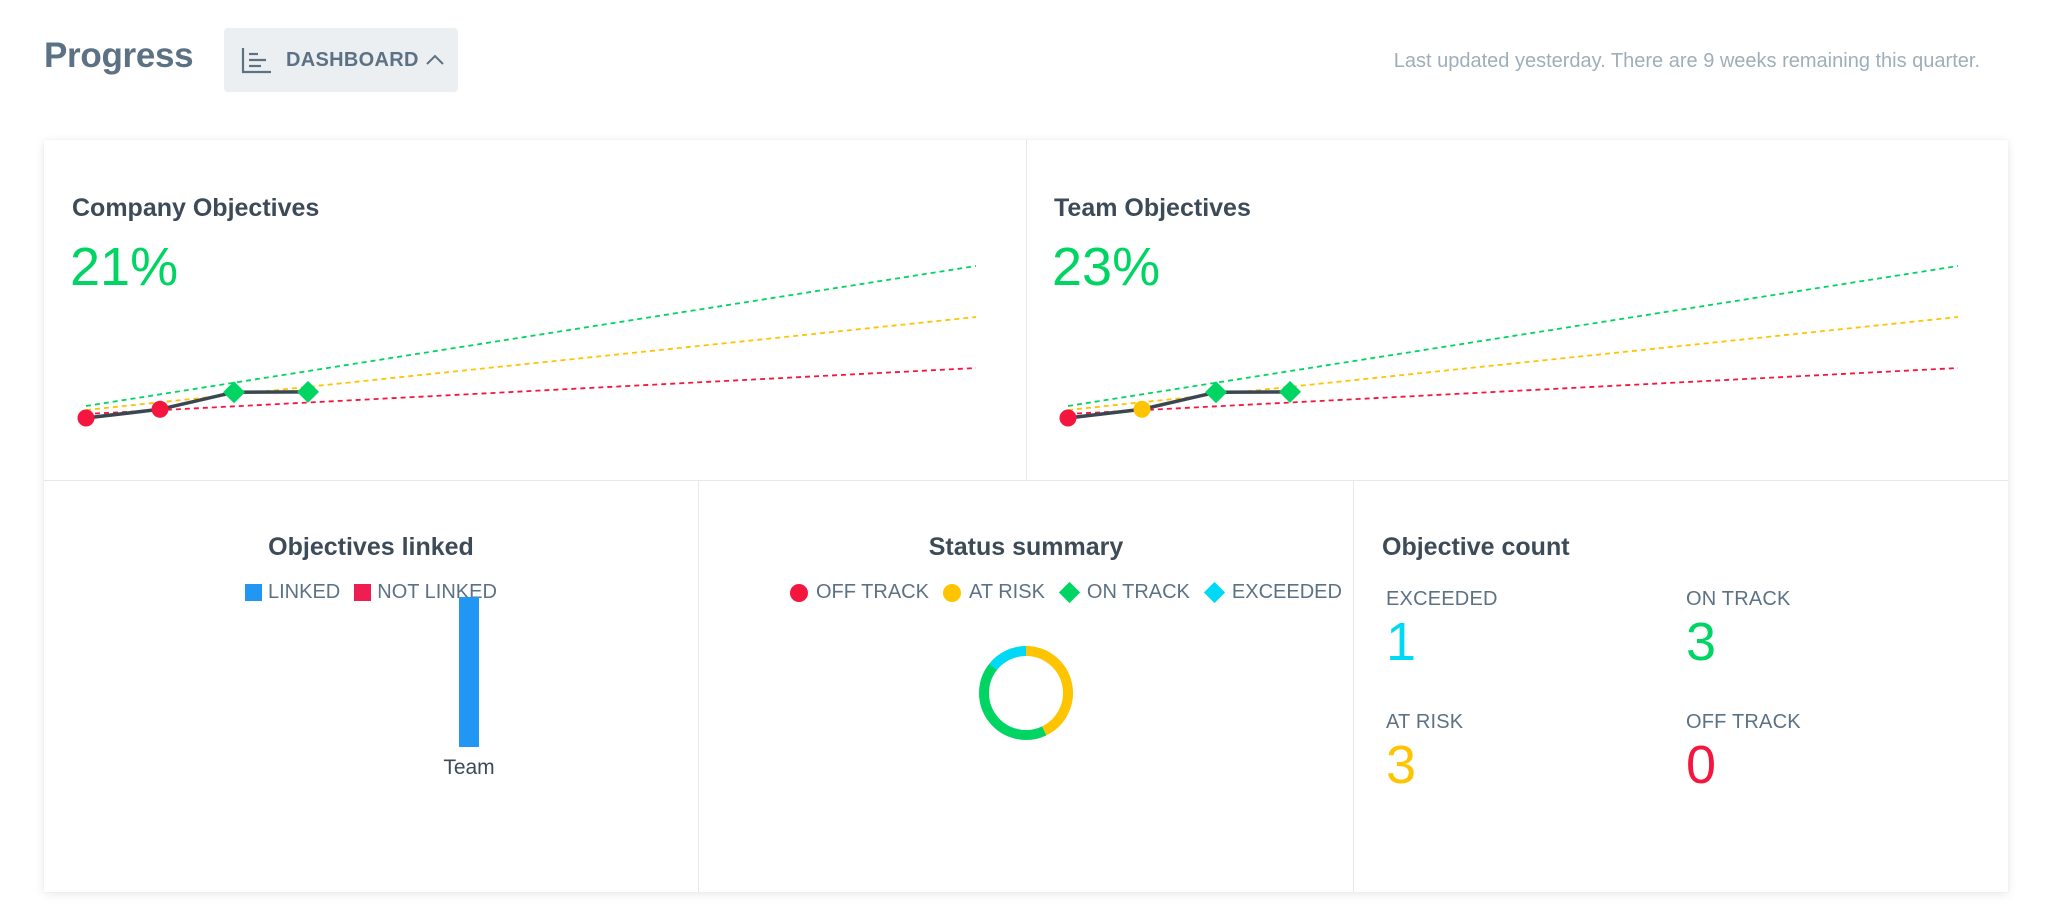  Describe the element at coordinates (371, 686) in the screenshot. I see `objectives-linked-panel: Objectives linked LINKED NOT LINKED Team` at that location.